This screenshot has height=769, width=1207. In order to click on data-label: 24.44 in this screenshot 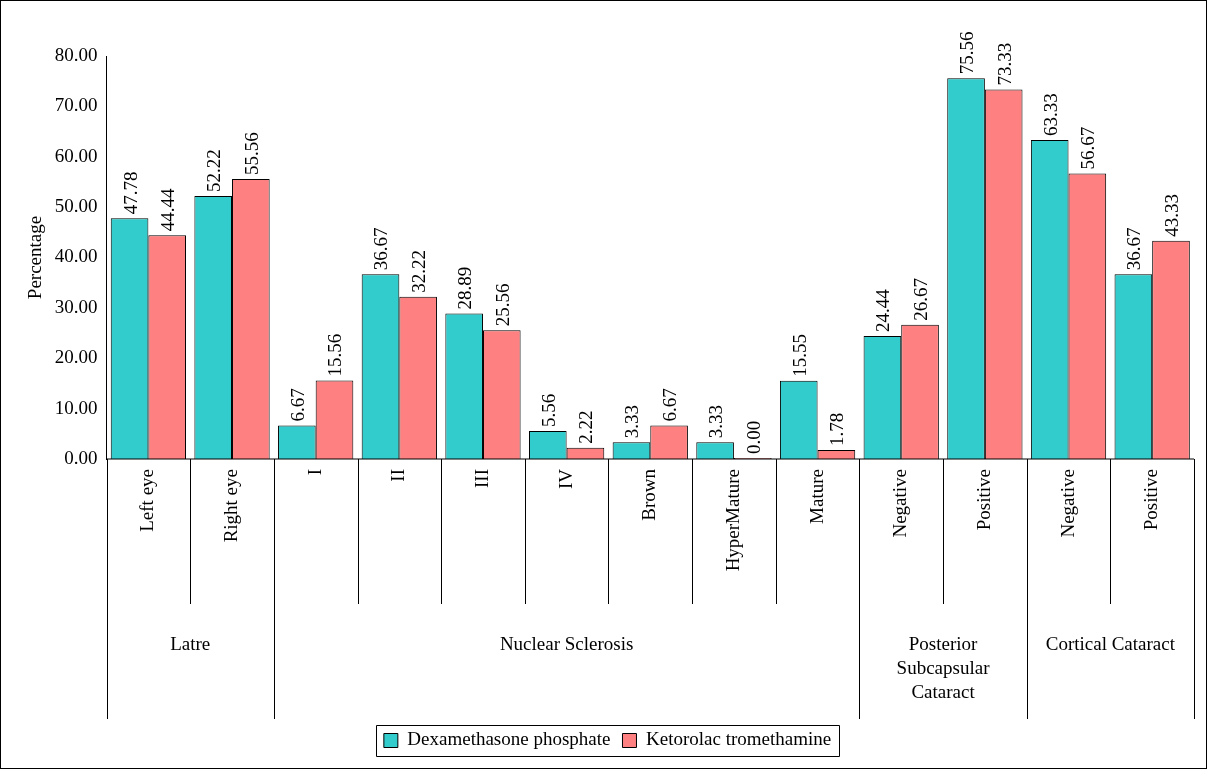, I will do `click(883, 310)`.